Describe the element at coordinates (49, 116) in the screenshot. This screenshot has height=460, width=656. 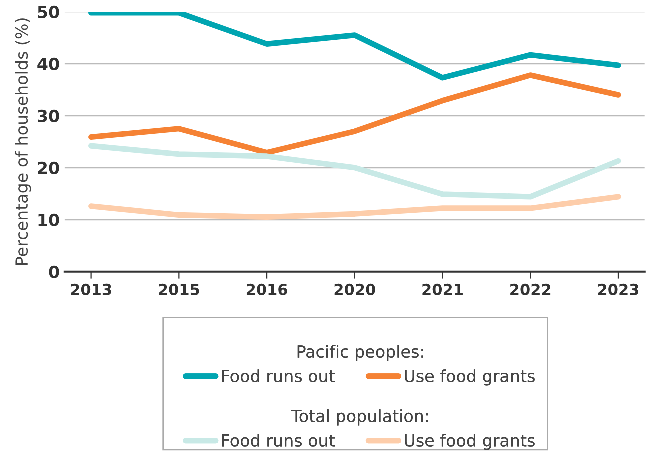
I see `y-tick-label: 30` at that location.